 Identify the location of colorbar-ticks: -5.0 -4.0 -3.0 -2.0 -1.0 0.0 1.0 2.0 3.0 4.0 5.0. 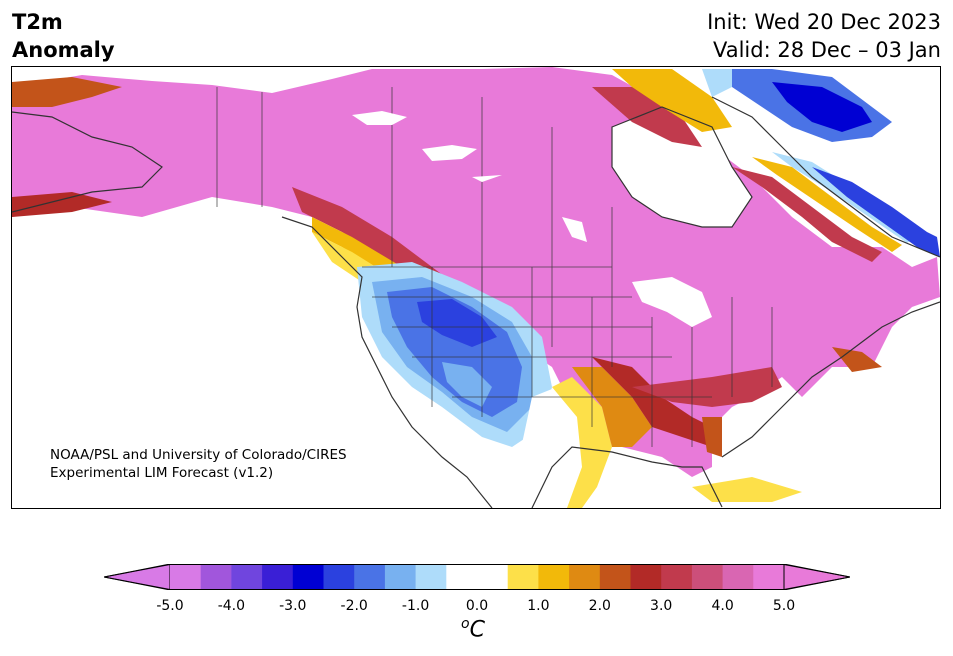
(477, 607).